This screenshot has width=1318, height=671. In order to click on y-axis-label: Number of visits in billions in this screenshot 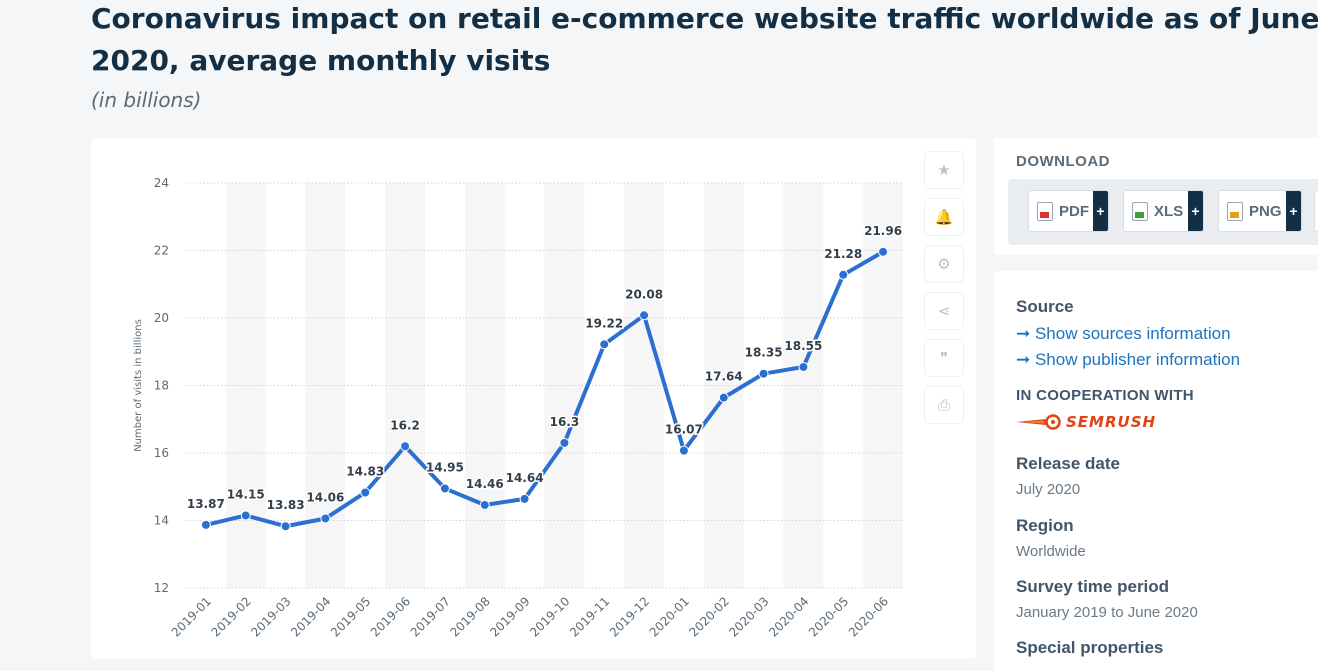, I will do `click(138, 385)`.